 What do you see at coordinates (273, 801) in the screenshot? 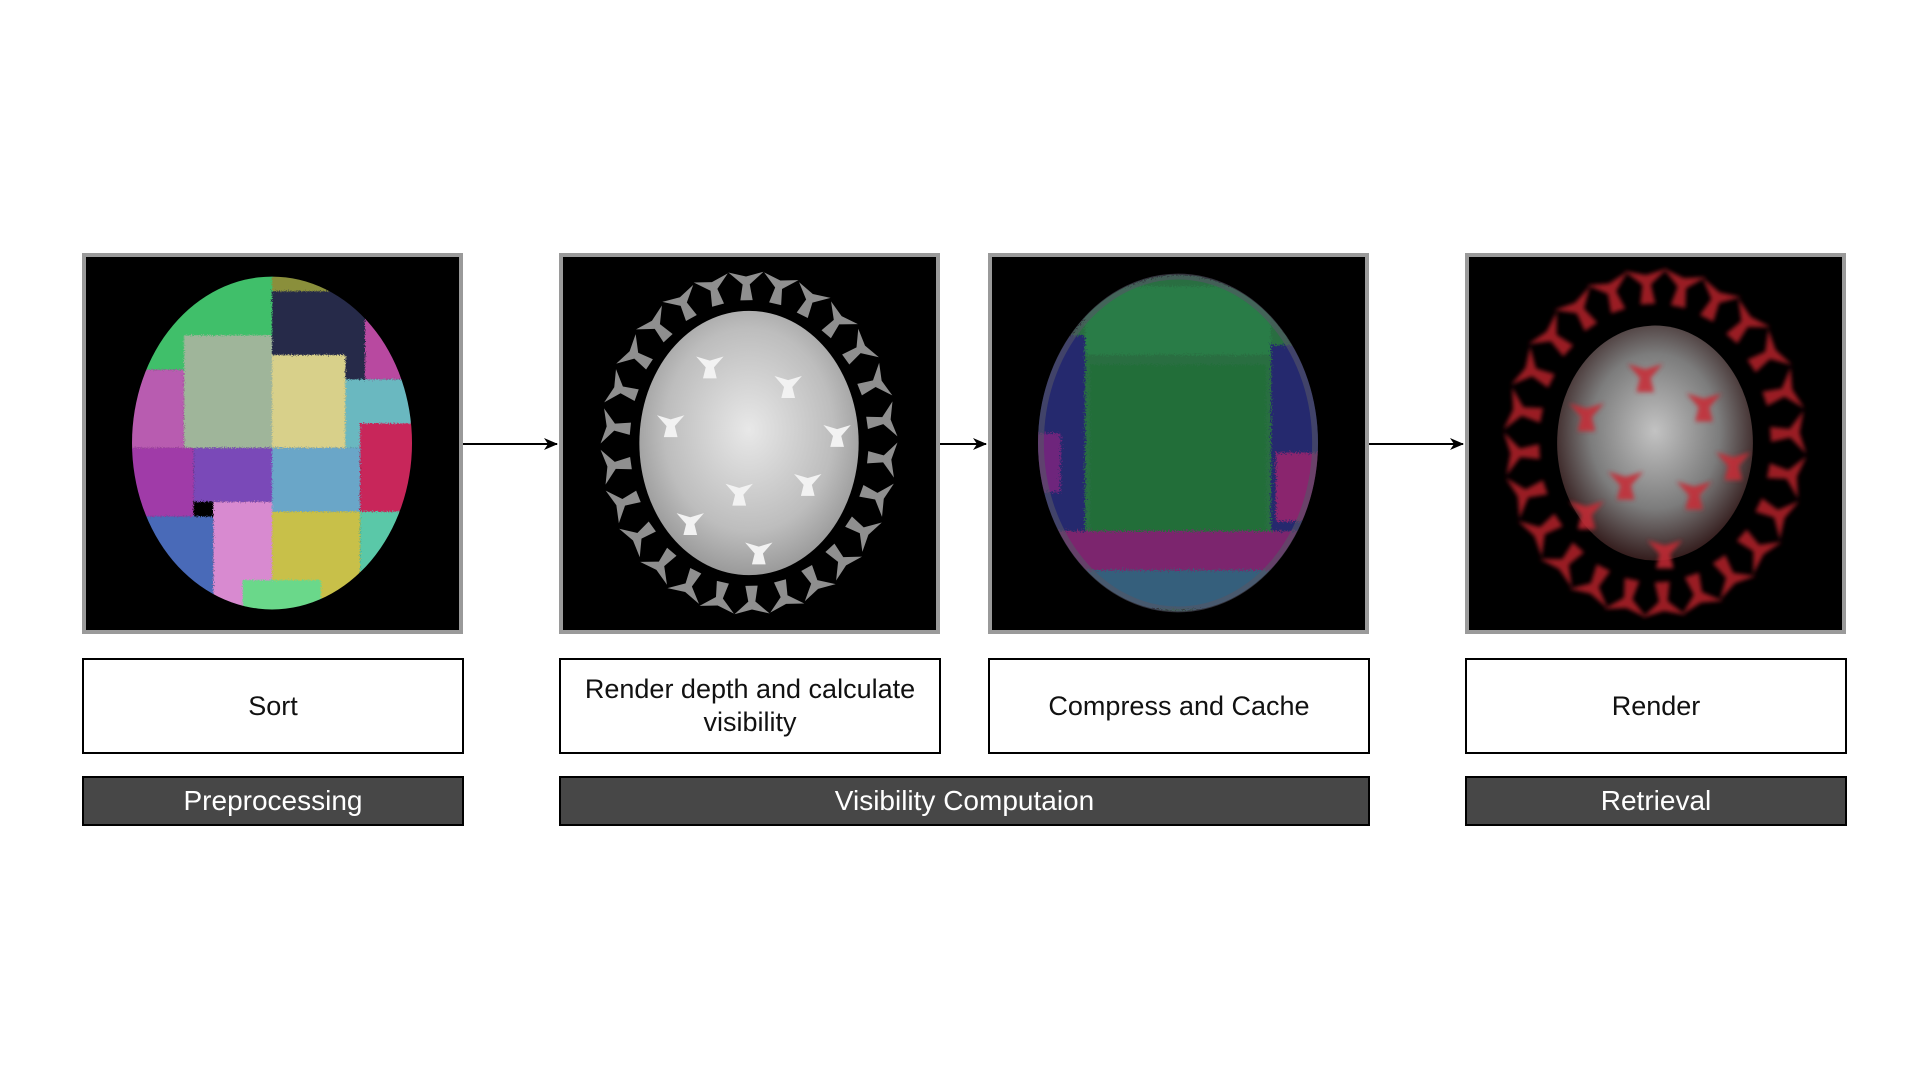
I see `stage-preprocessing-bar: Preprocessing` at bounding box center [273, 801].